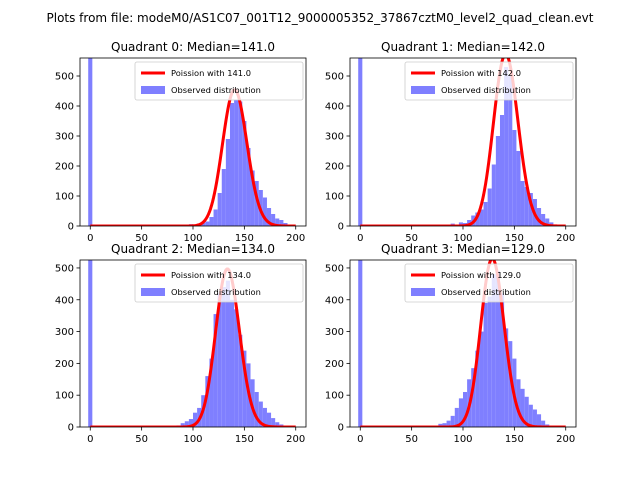 This screenshot has width=640, height=480. Describe the element at coordinates (481, 73) in the screenshot. I see `legend-label-poisson: Poission with 142.0` at that location.